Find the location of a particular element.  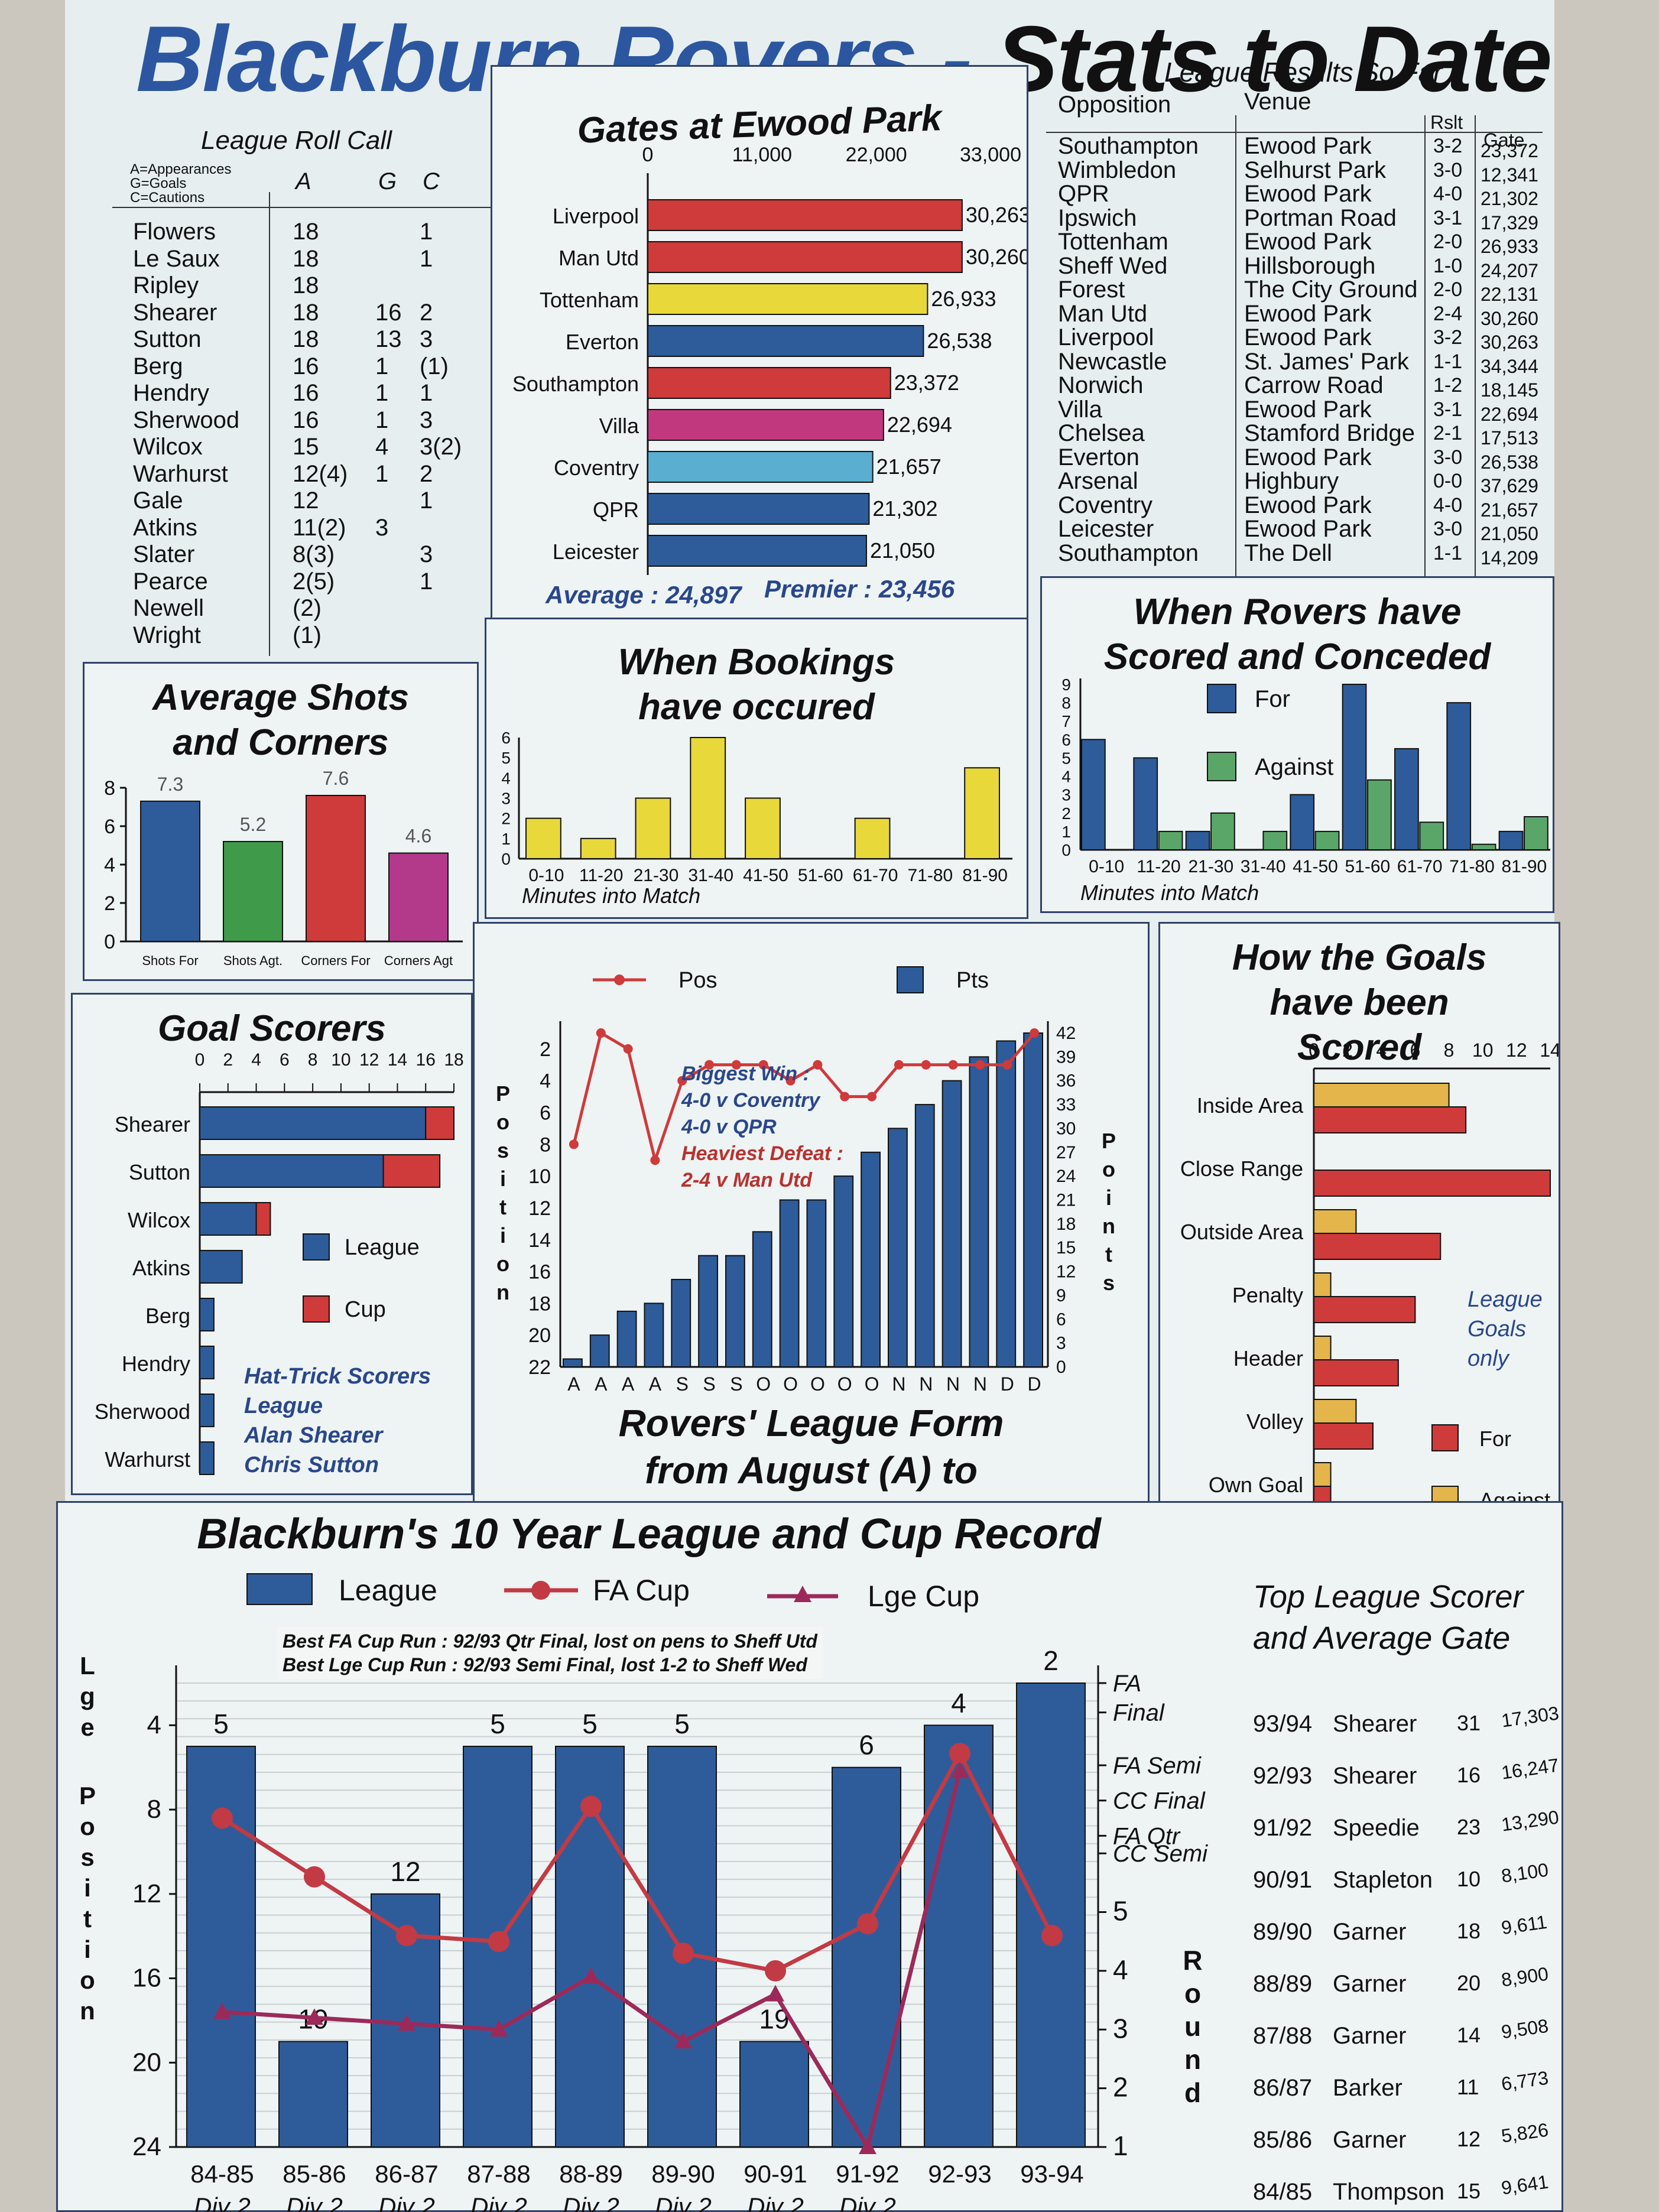

how-bar-for is located at coordinates (1390, 1119).